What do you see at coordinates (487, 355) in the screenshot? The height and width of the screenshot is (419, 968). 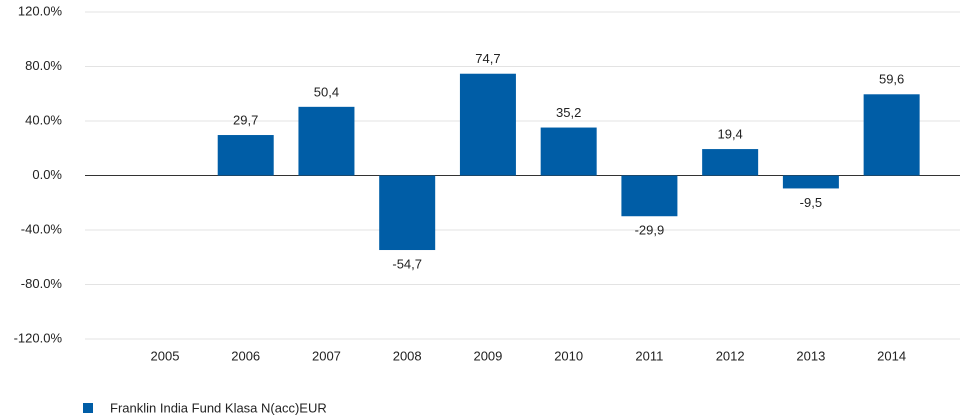 I see `x-tick-label: 2009` at bounding box center [487, 355].